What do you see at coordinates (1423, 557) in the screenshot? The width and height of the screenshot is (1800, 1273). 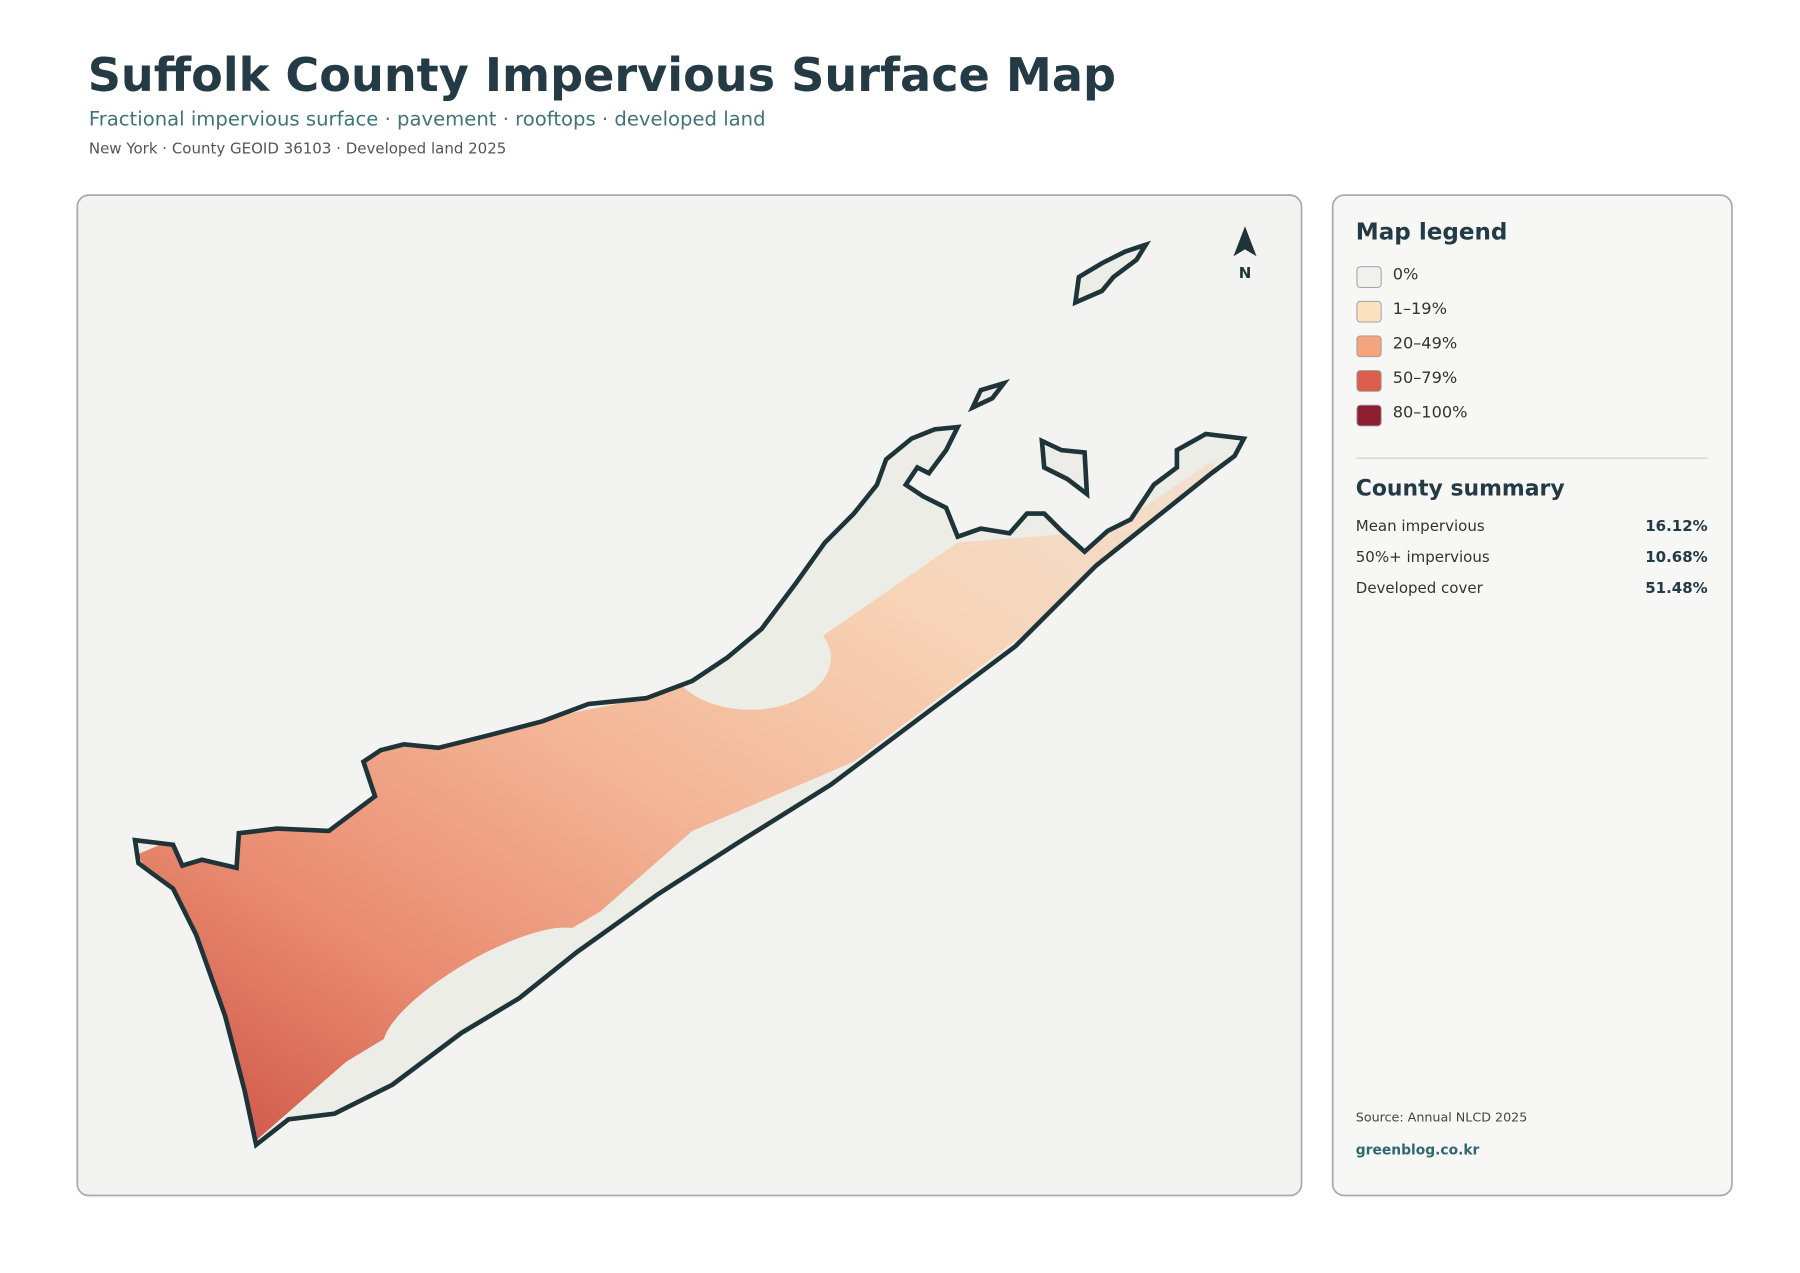 I see `summary-label: 50%+ impervious` at bounding box center [1423, 557].